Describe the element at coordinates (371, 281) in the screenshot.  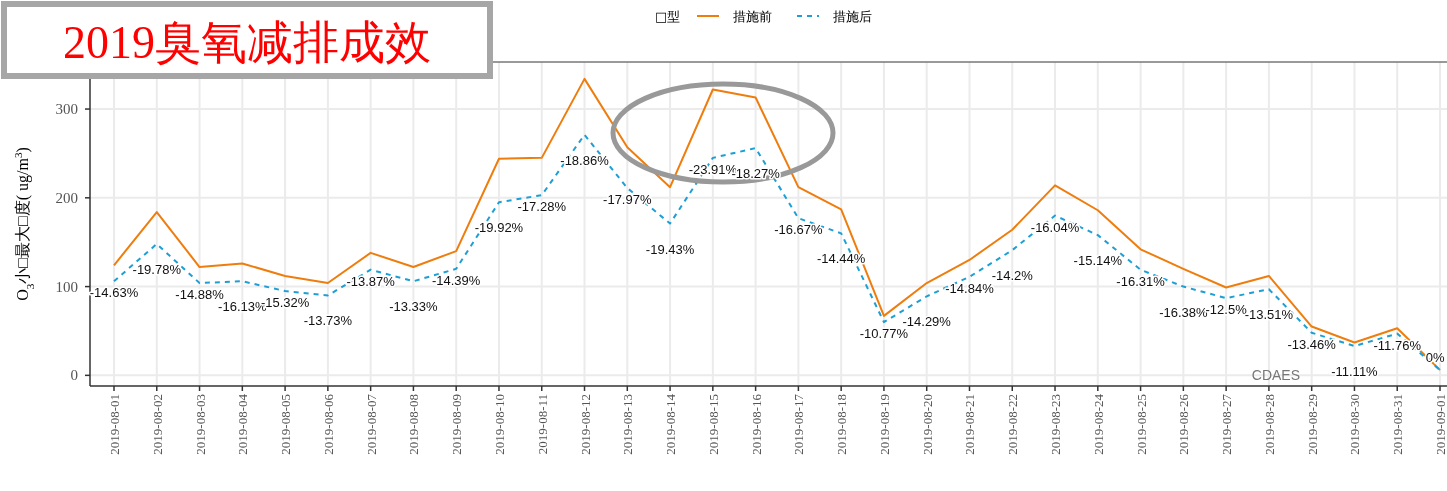
I see `annotation: -13.87%` at that location.